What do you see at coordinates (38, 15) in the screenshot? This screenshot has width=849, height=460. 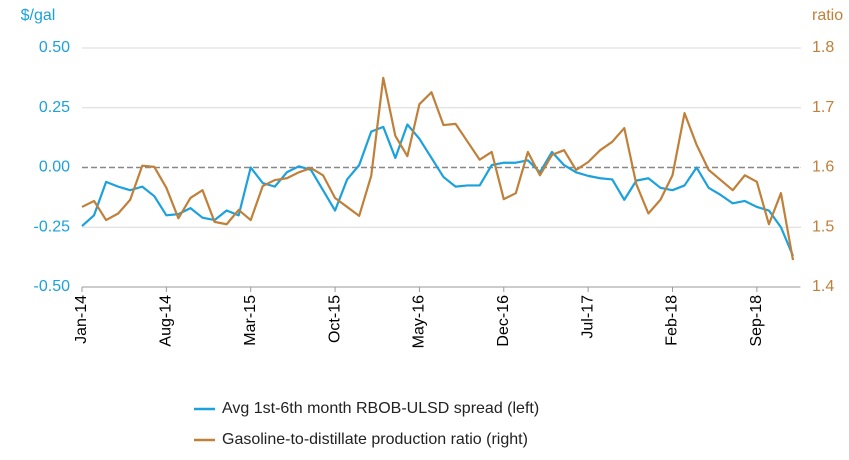 I see `y-axis-title: $/gal` at bounding box center [38, 15].